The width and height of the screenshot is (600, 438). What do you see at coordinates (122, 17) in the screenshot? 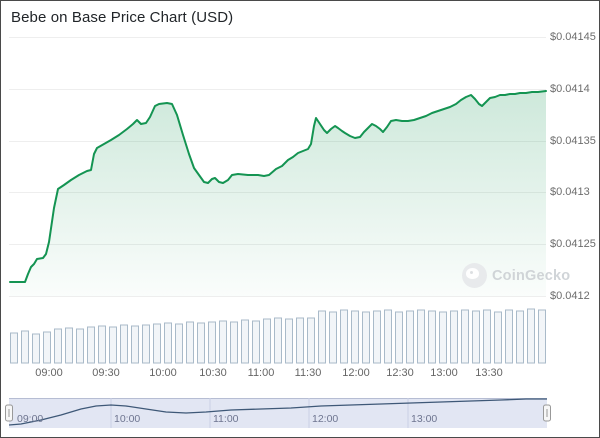
I see `chart-title: Bebe on Base Price Chart (USD)` at bounding box center [122, 17].